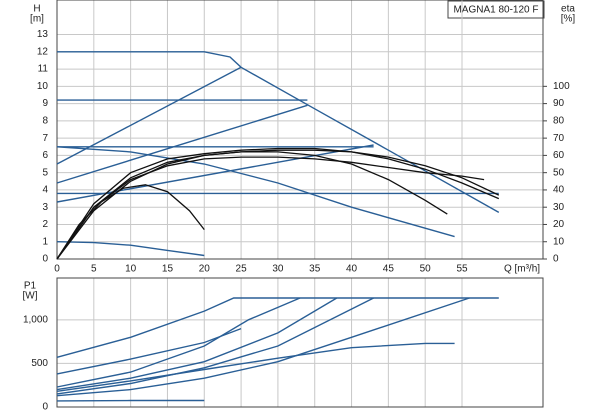 The width and height of the screenshot is (593, 415). I want to click on y2-tick-label: 40, so click(559, 190).